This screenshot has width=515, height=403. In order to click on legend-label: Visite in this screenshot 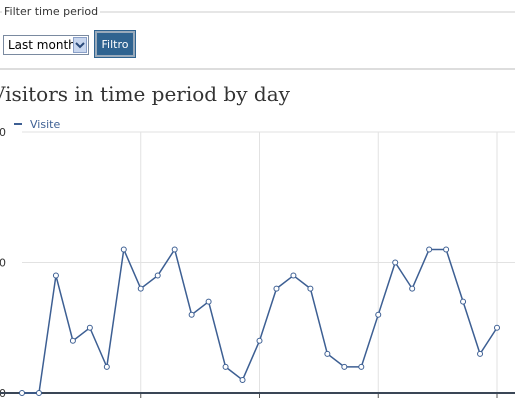, I will do `click(45, 124)`.